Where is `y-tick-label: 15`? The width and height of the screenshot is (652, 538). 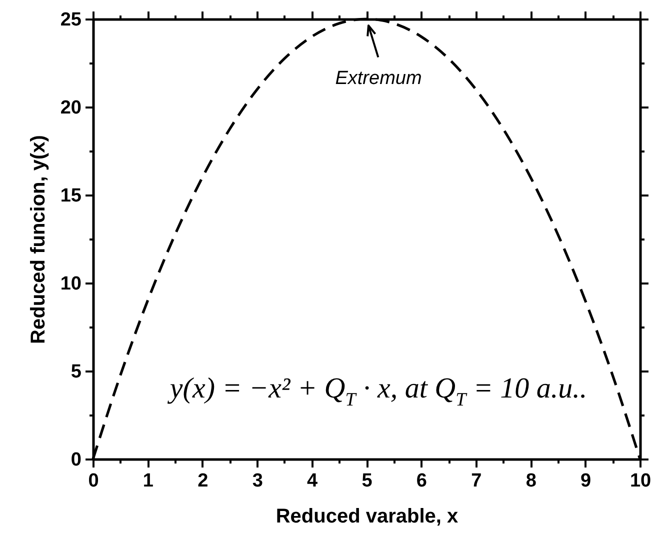
y-tick-label: 15 is located at coordinates (71, 196).